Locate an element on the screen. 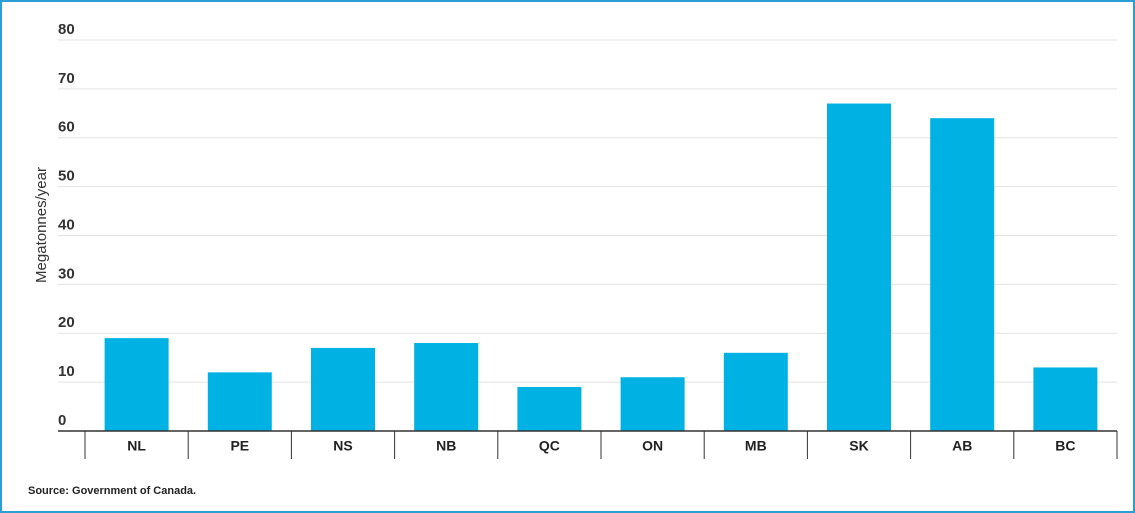  x-tick-label: NS is located at coordinates (342, 446).